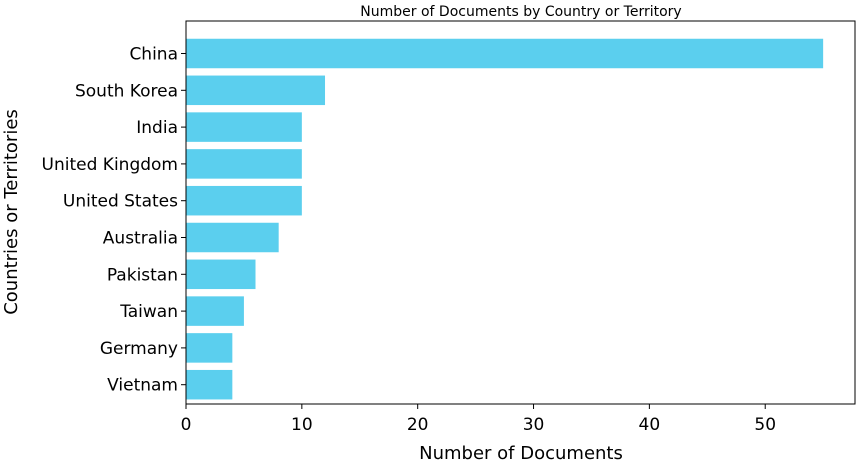  Describe the element at coordinates (209, 348) in the screenshot. I see `bar-germany` at that location.